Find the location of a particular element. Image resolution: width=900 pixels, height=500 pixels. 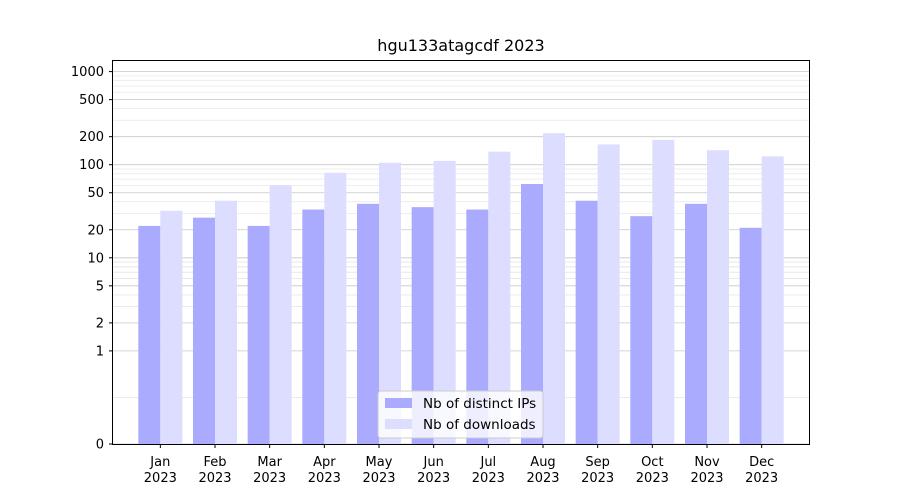

y-tick-label: 500 is located at coordinates (91, 100).